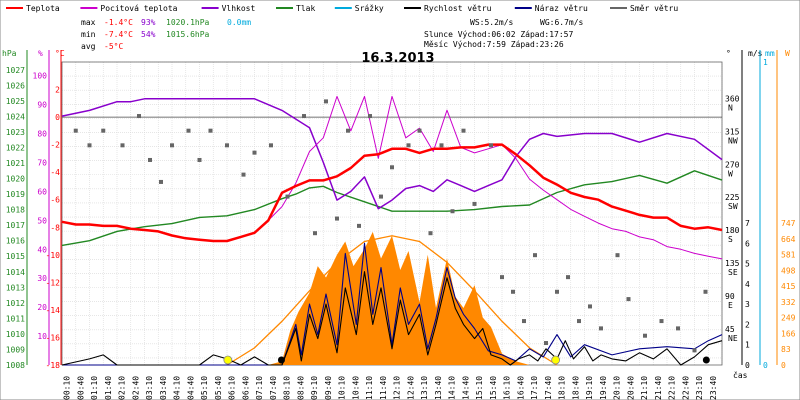 The height and width of the screenshot is (400, 800). Describe the element at coordinates (42, 278) in the screenshot. I see `pct-tick: 30` at that location.